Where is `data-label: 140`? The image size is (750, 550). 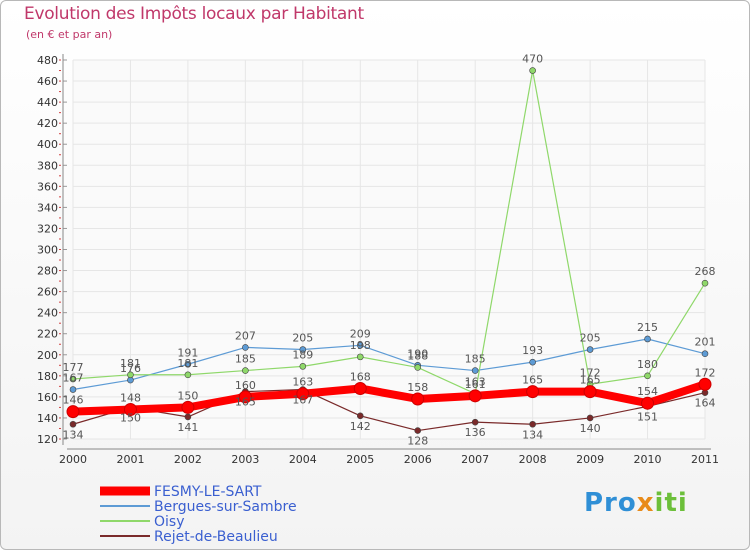 data-label: 140 is located at coordinates (590, 428).